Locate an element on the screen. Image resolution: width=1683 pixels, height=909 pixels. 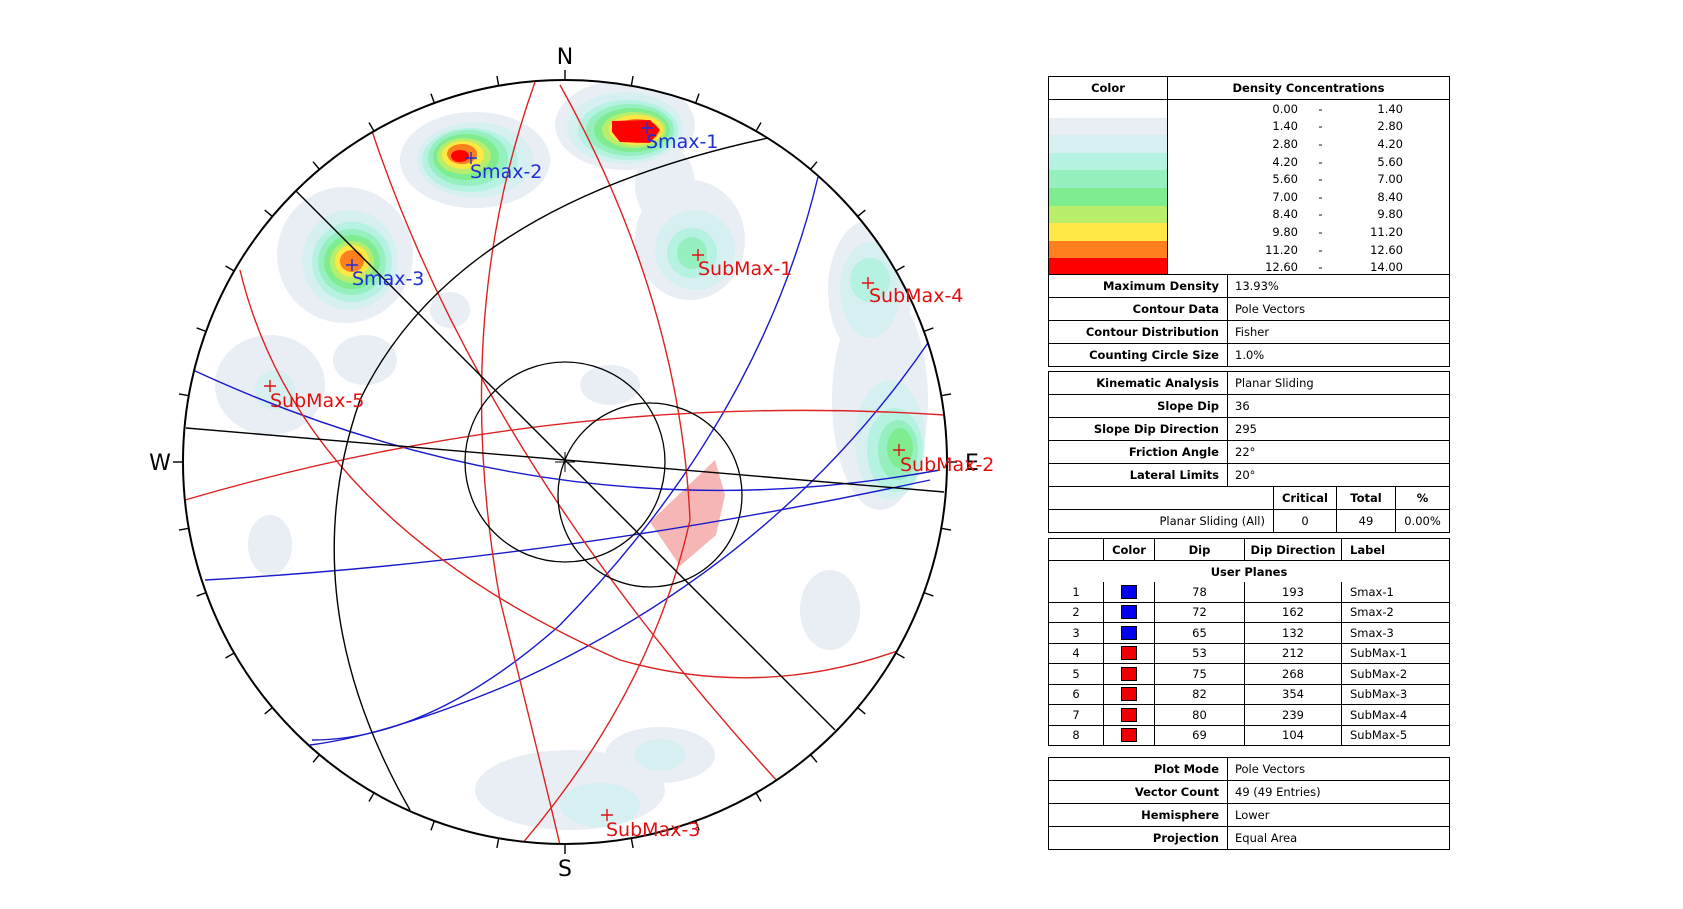
critical-zone is located at coordinates (687, 513).